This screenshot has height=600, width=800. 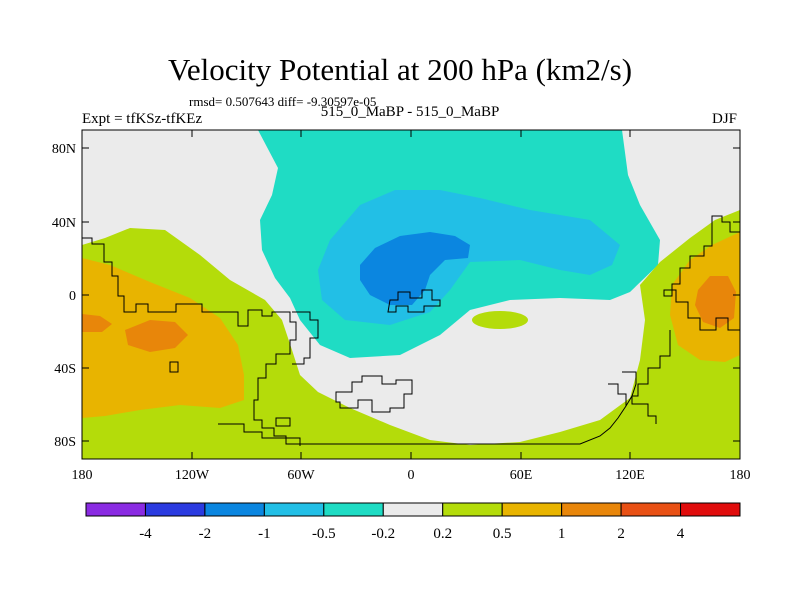 What do you see at coordinates (264, 534) in the screenshot?
I see `colorbar-label: -1` at bounding box center [264, 534].